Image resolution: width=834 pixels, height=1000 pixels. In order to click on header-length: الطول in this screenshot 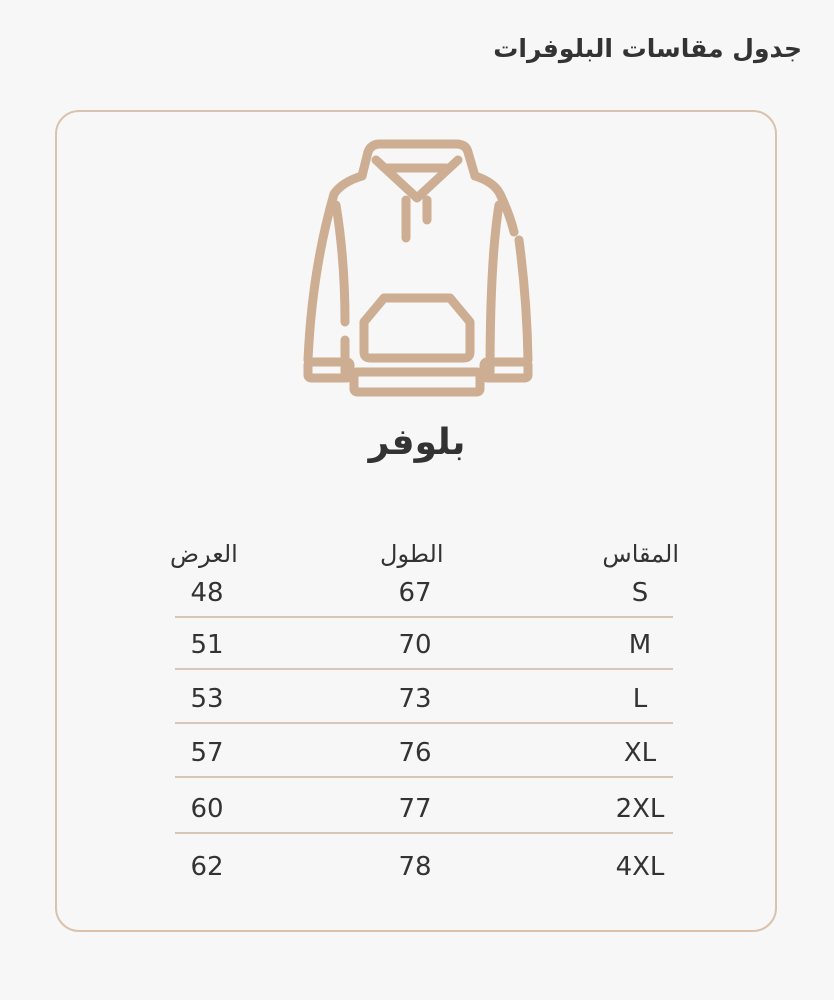, I will do `click(412, 554)`.